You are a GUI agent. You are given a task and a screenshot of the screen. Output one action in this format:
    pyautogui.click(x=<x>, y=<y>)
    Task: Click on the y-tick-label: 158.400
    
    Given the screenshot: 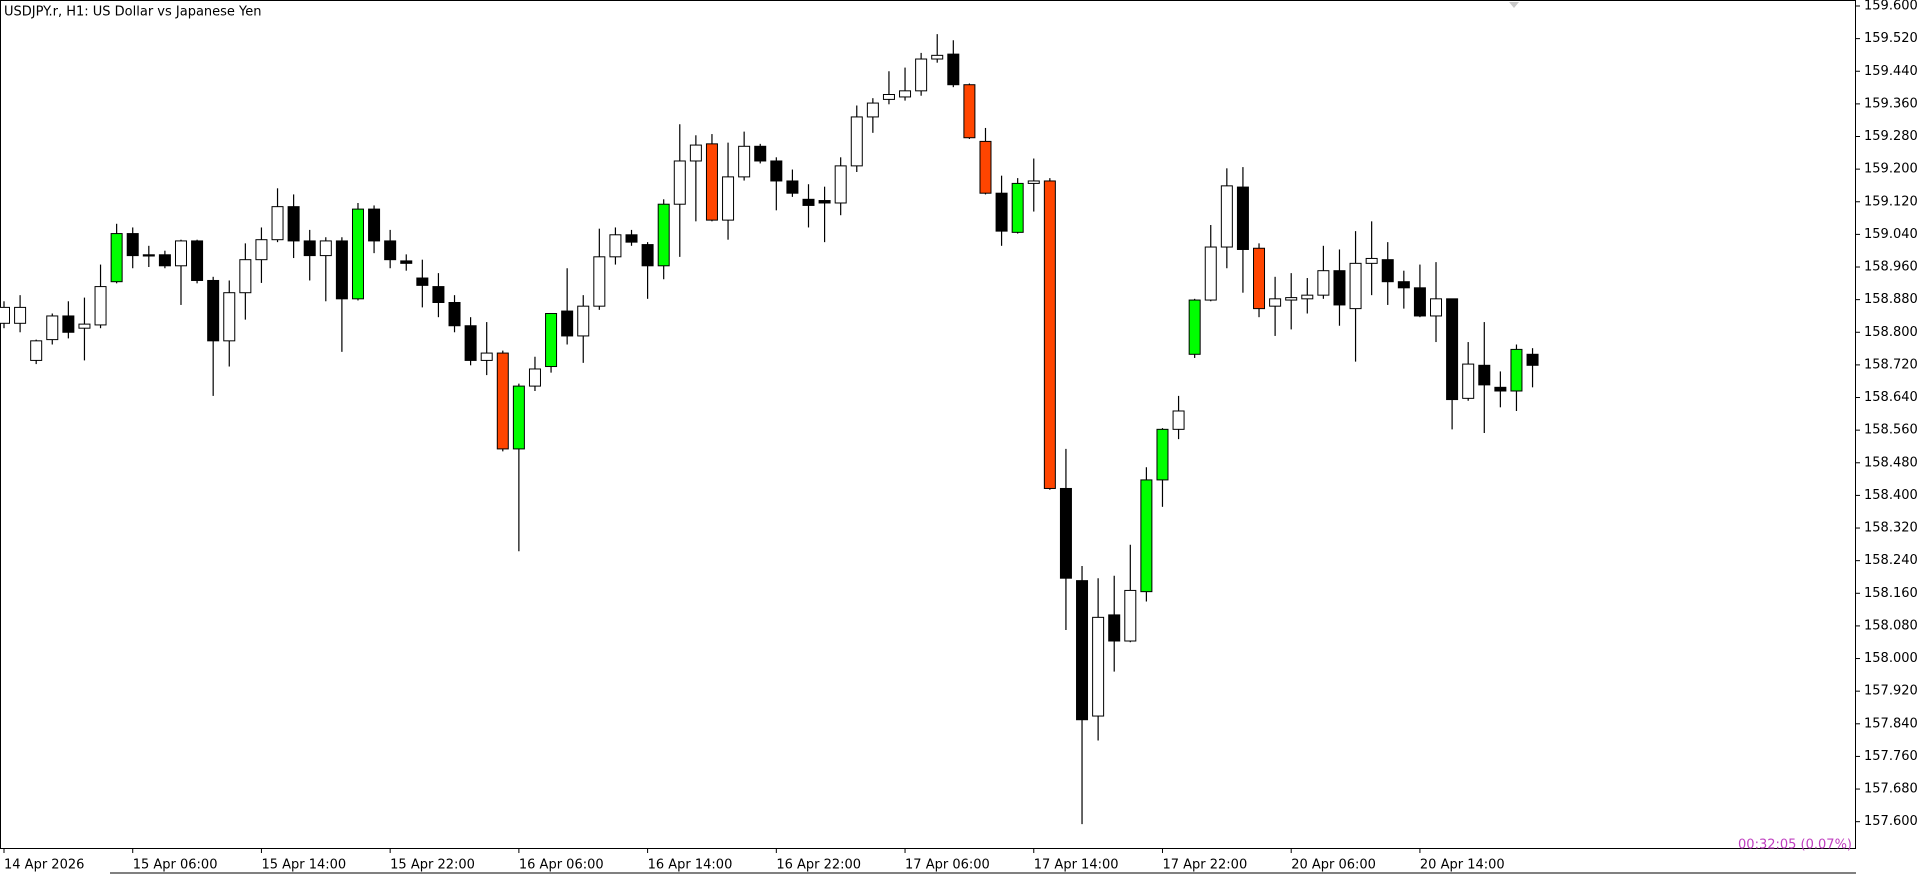 What is the action you would take?
    pyautogui.click(x=1891, y=495)
    